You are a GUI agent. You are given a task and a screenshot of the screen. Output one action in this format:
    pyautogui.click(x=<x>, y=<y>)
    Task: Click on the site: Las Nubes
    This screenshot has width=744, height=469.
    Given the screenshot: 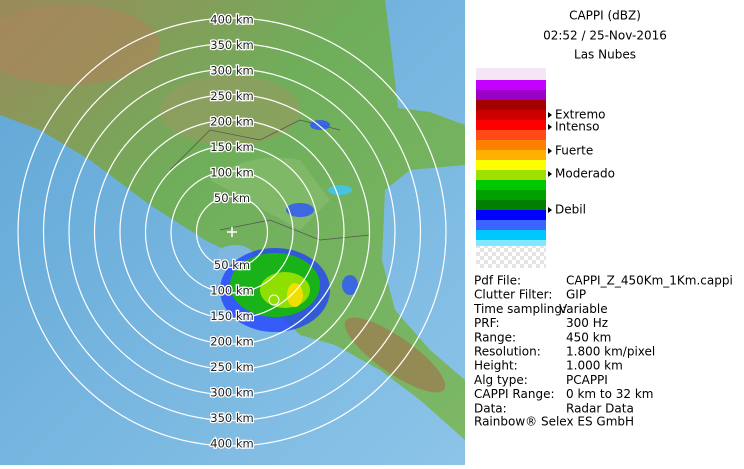 What is the action you would take?
    pyautogui.click(x=605, y=55)
    